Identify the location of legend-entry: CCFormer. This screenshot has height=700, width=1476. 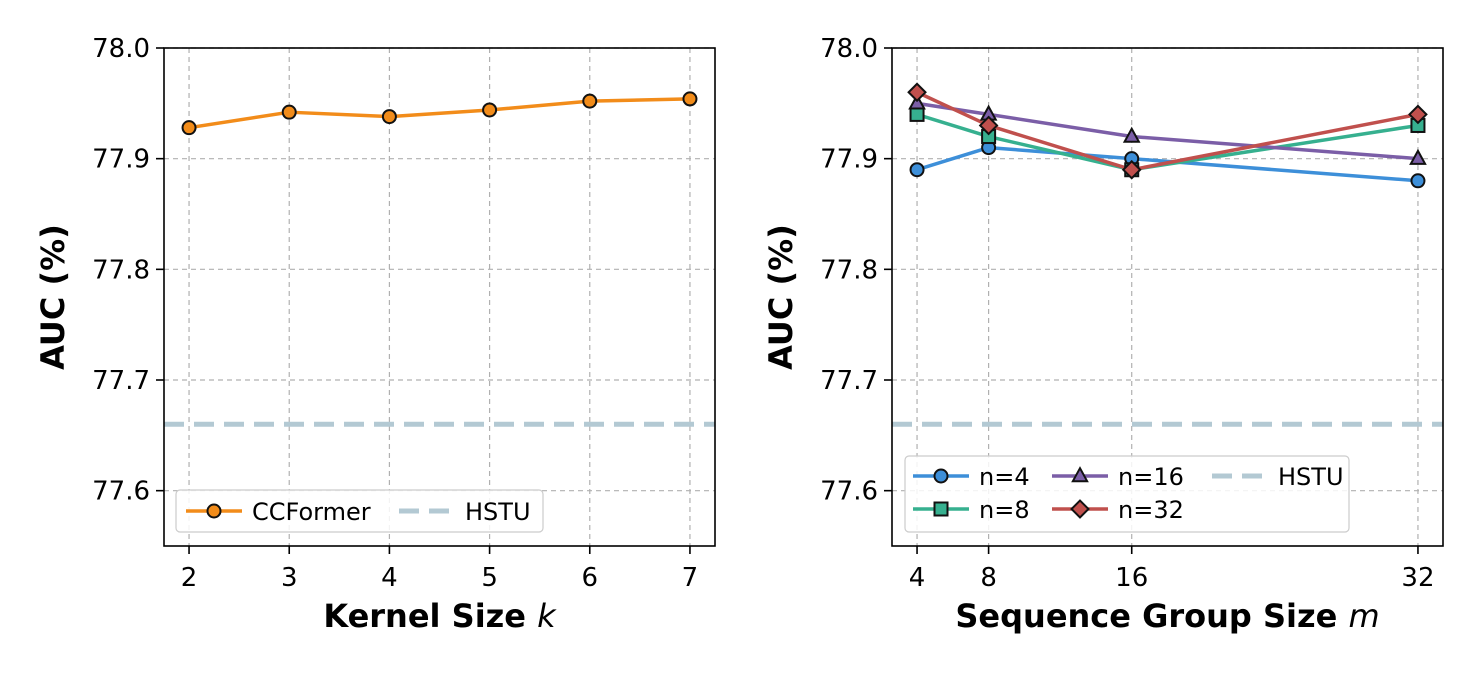
(278, 512).